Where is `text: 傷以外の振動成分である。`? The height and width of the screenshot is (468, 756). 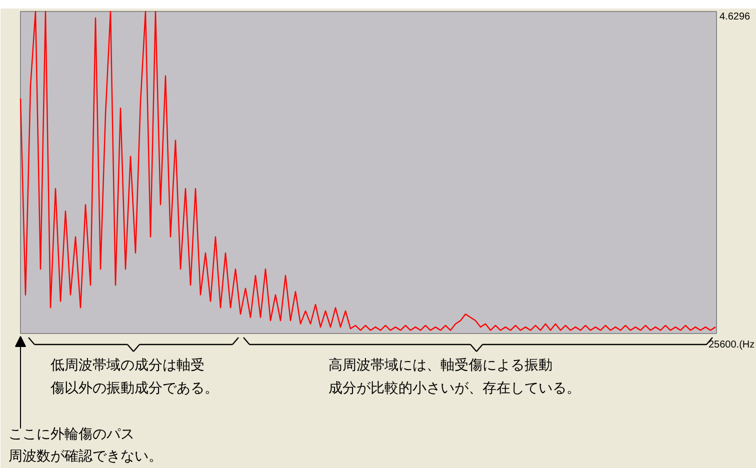 text: 傷以外の振動成分である。 is located at coordinates (134, 388).